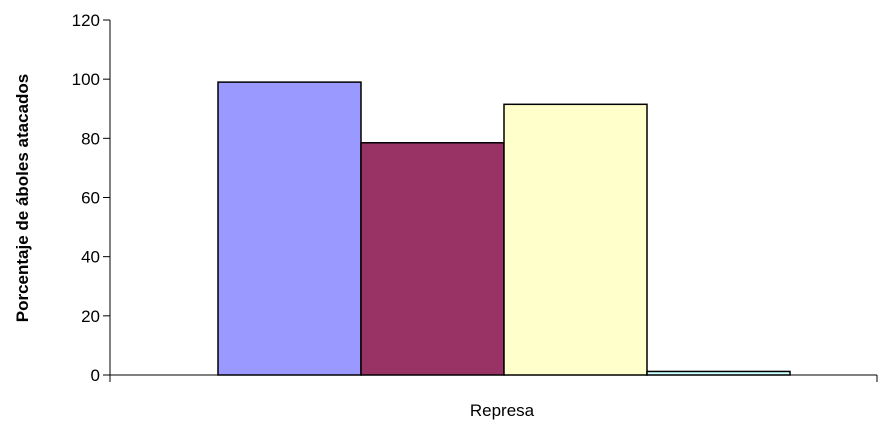  I want to click on y-tick-label-80: 80, so click(90, 138).